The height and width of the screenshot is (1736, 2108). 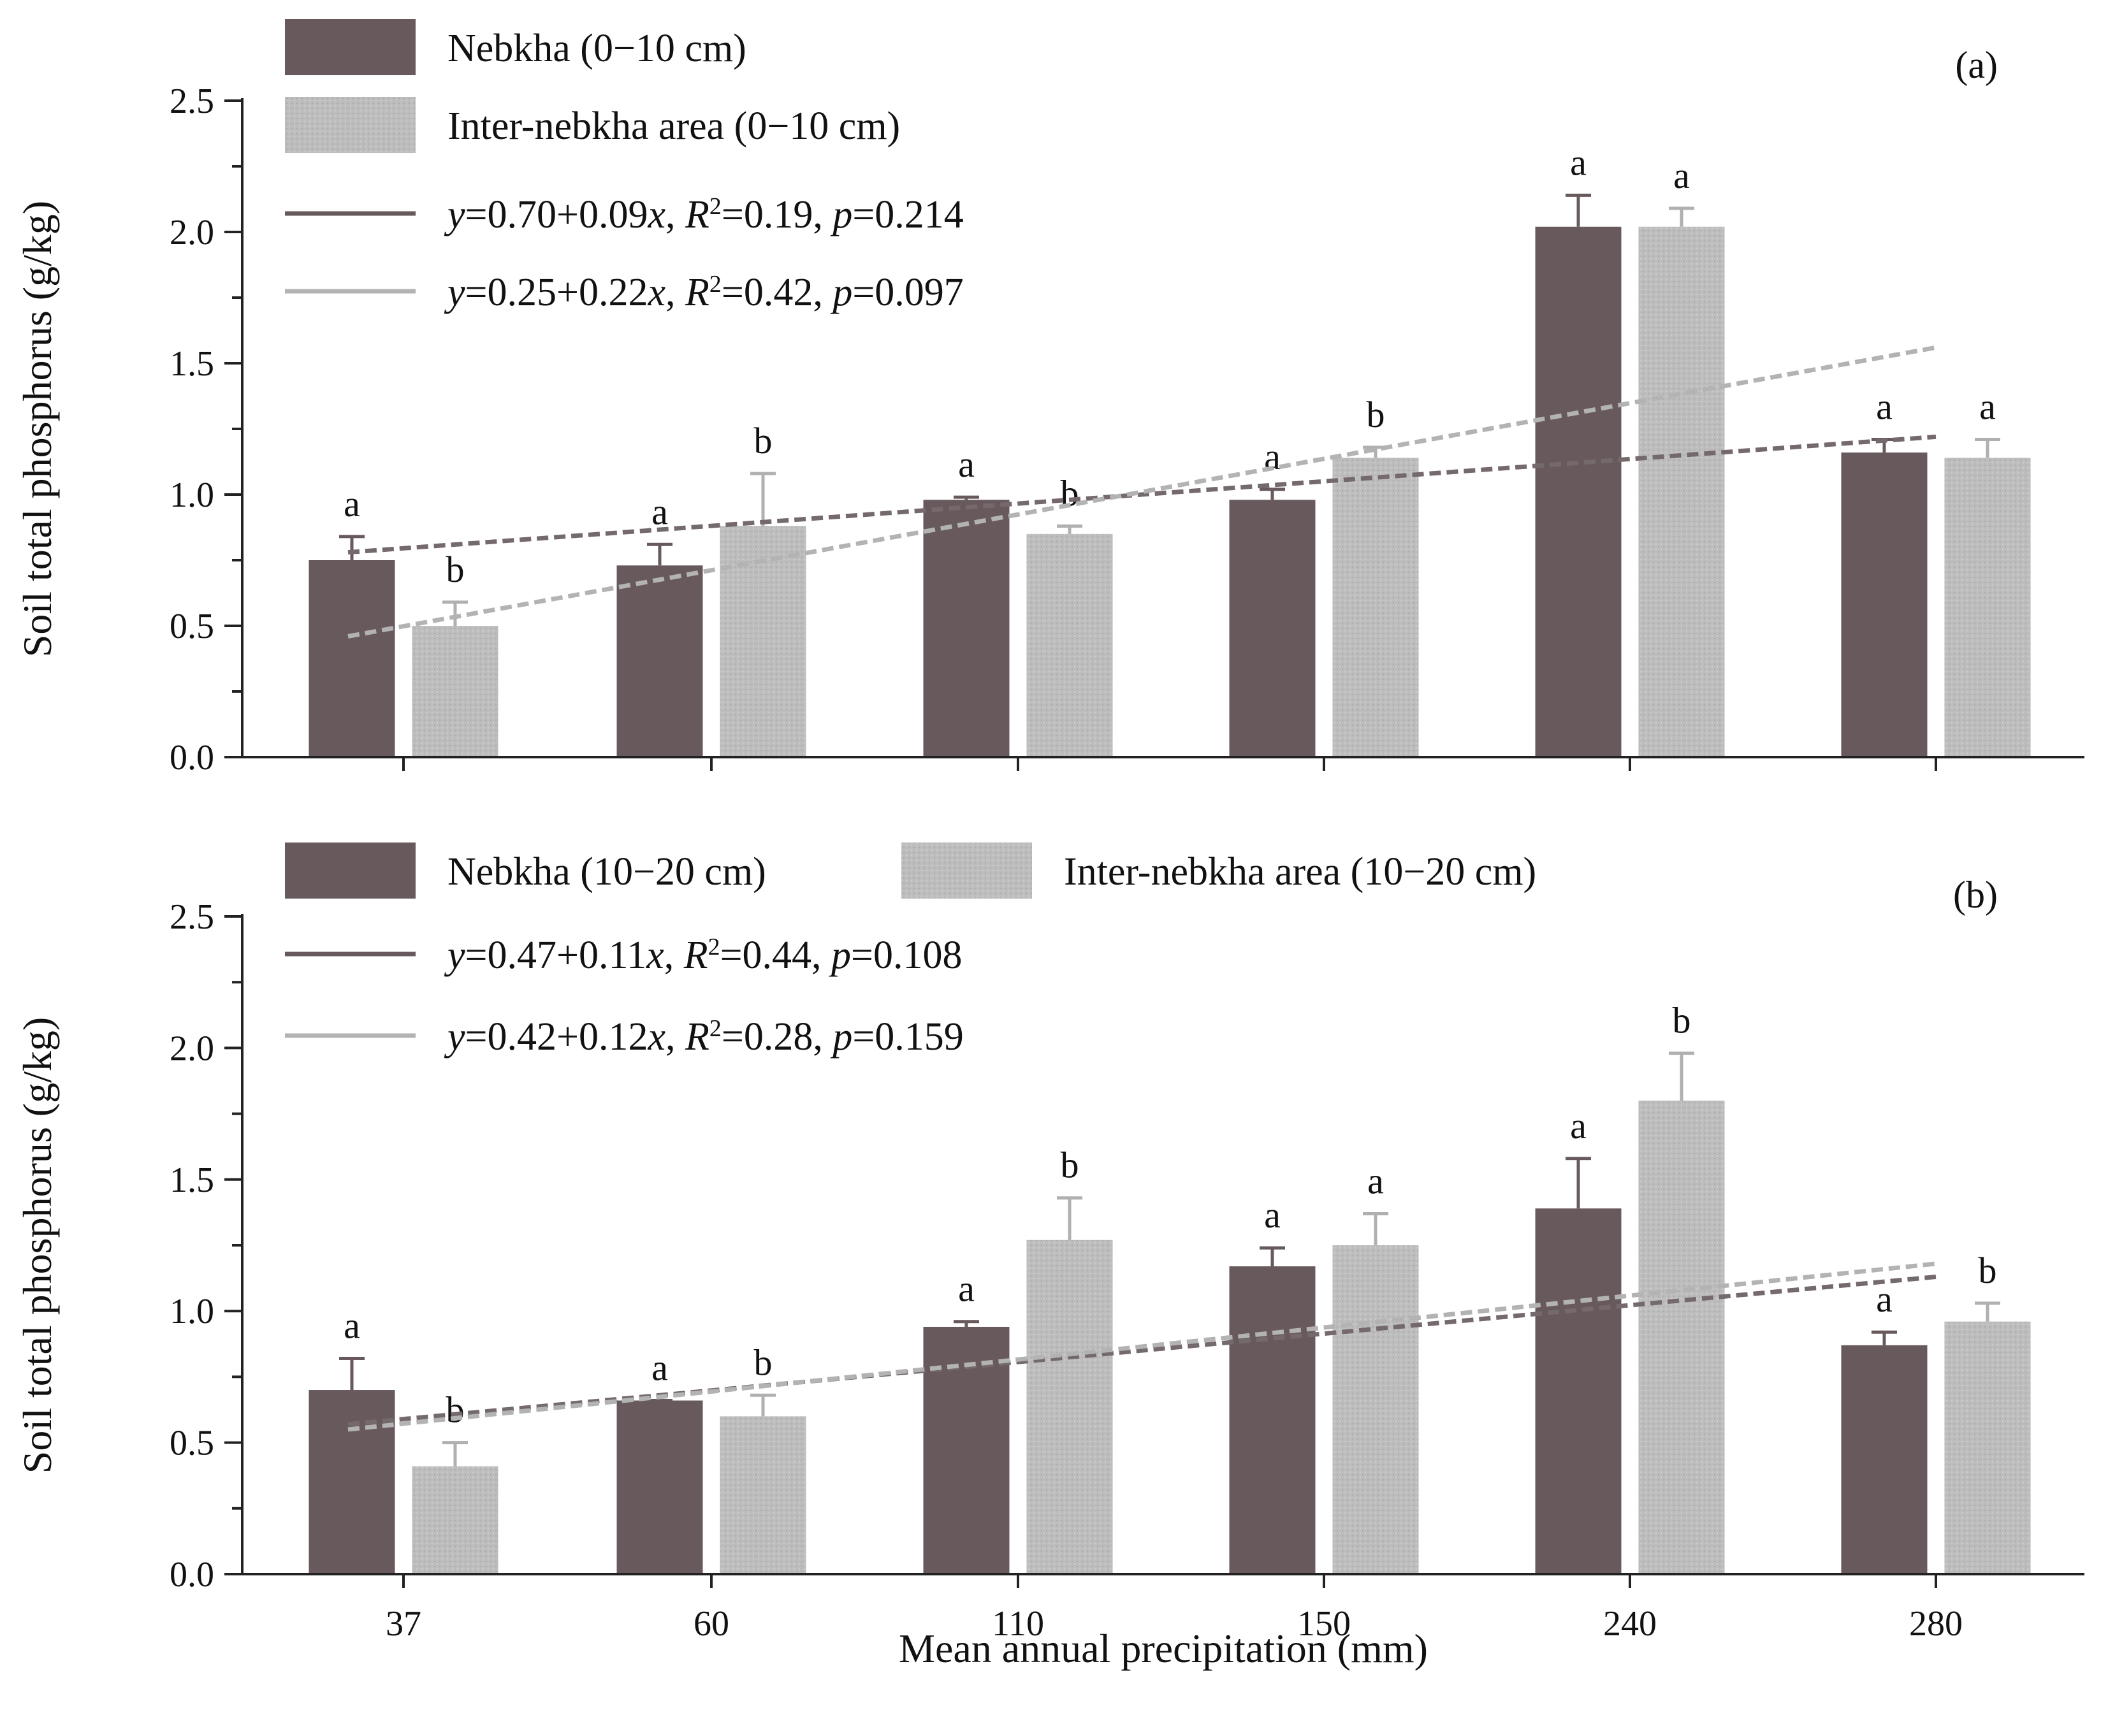 What do you see at coordinates (557, 214) in the screenshot?
I see `legend-equation-part: =0.70+0.09` at bounding box center [557, 214].